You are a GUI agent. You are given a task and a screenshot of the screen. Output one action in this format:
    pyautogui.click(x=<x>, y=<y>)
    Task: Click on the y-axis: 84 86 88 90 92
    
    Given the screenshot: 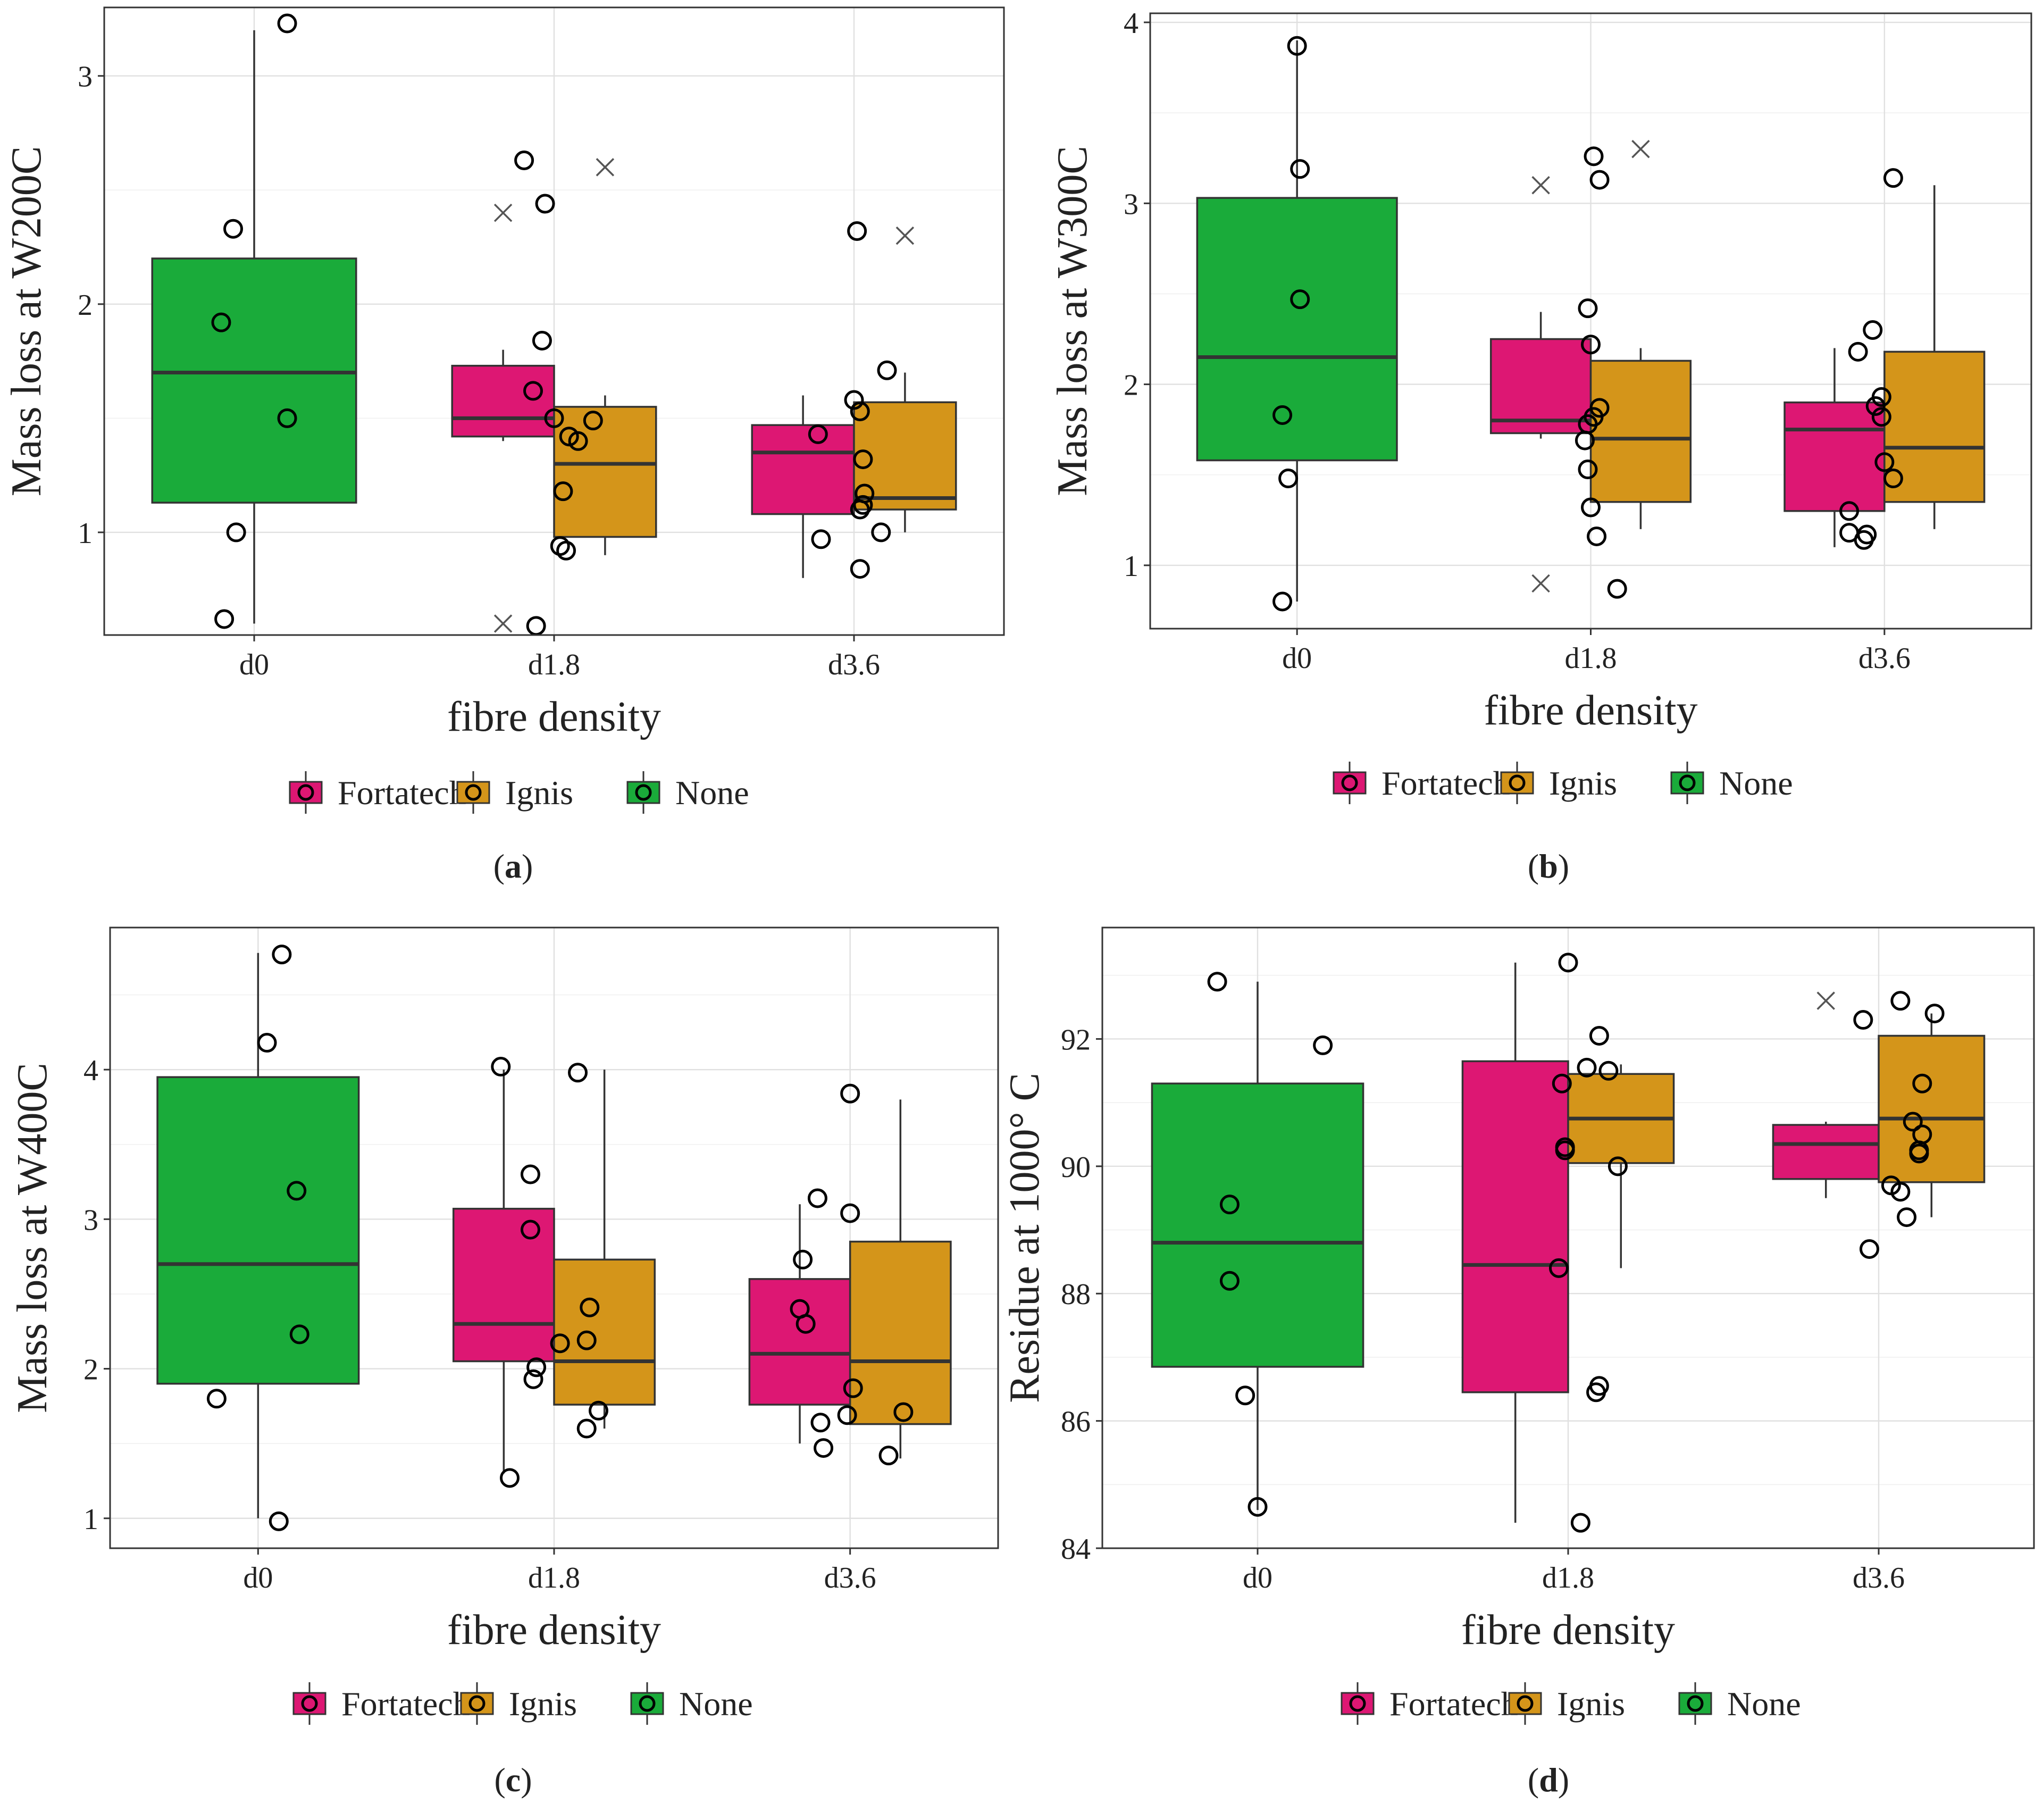 What is the action you would take?
    pyautogui.click(x=1081, y=1294)
    